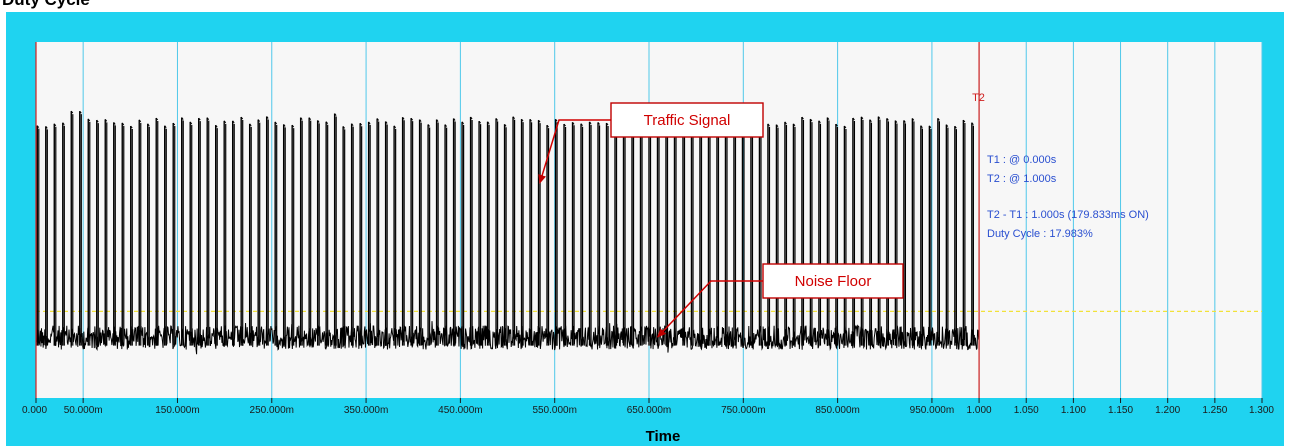 Image resolution: width=1290 pixels, height=446 pixels. What do you see at coordinates (649, 410) in the screenshot?
I see `x-tick-label: 650.000m` at bounding box center [649, 410].